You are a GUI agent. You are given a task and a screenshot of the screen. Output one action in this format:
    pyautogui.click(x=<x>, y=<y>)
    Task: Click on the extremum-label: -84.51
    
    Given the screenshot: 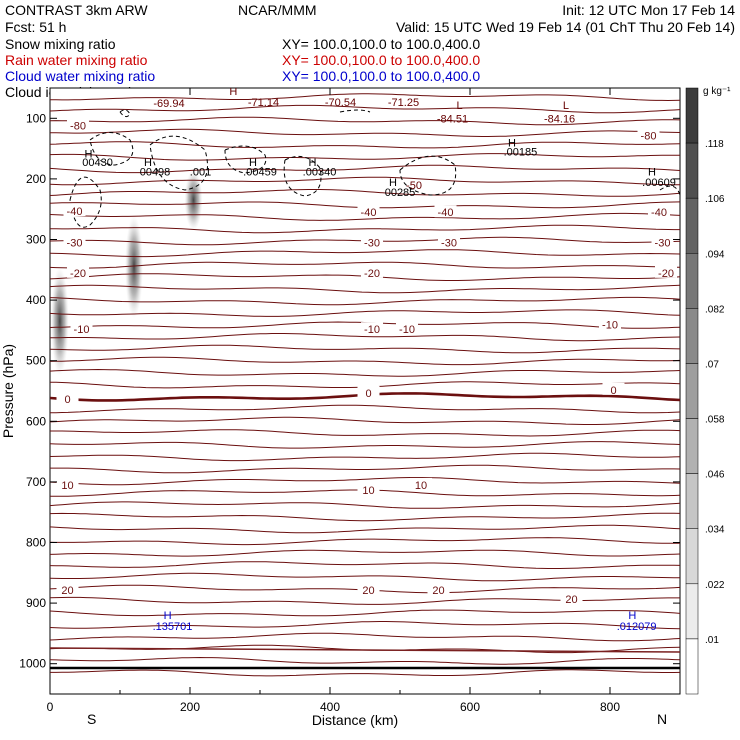 What is the action you would take?
    pyautogui.click(x=452, y=119)
    